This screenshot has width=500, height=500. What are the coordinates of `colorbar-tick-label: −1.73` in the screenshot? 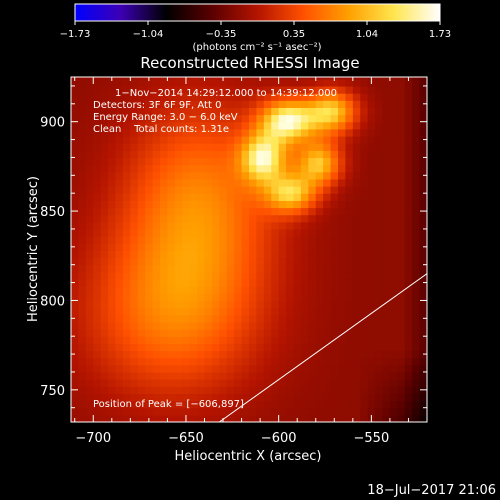 It's located at (75, 34).